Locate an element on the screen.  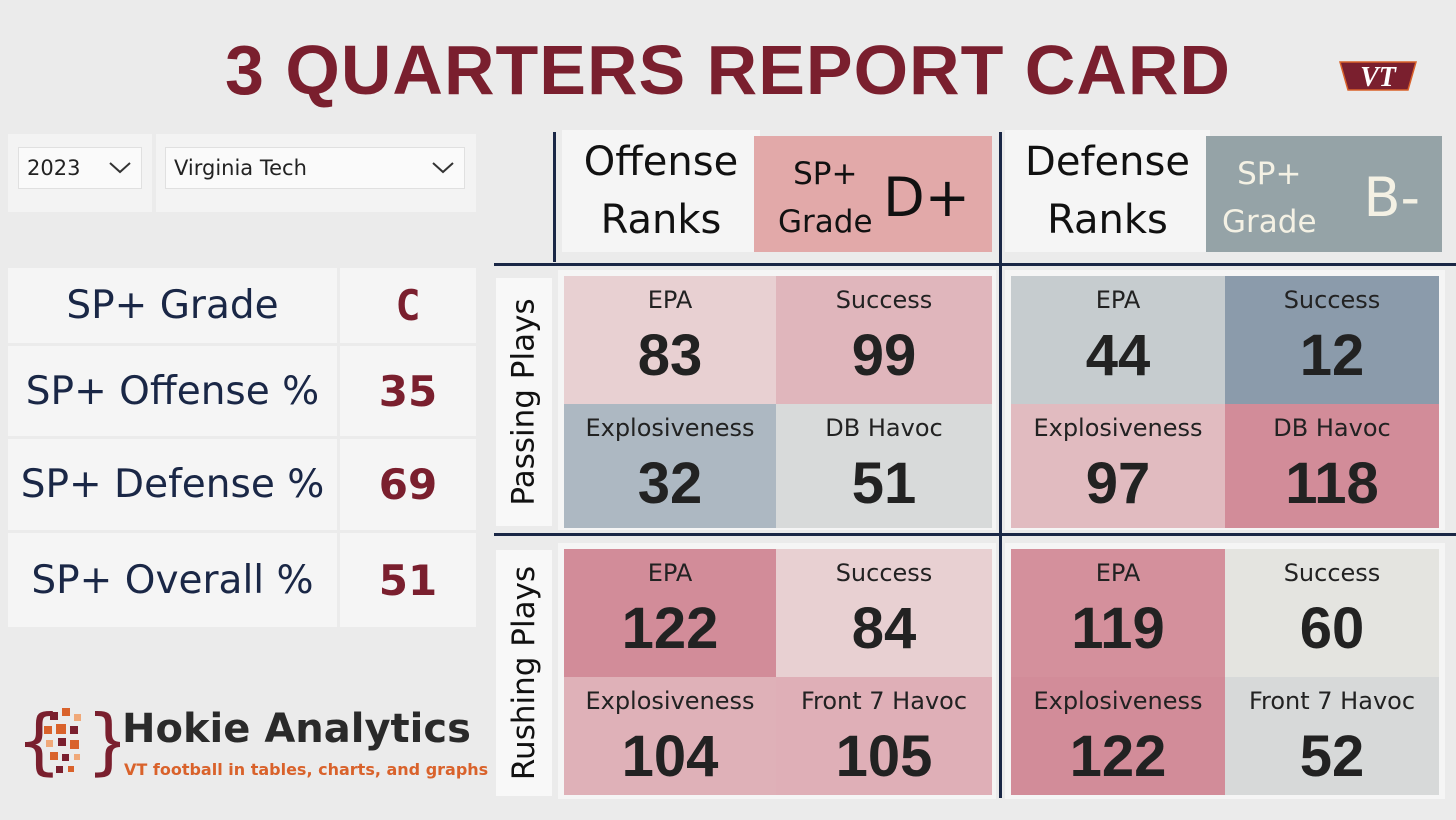
stat-value: 99 is located at coordinates (884, 355).